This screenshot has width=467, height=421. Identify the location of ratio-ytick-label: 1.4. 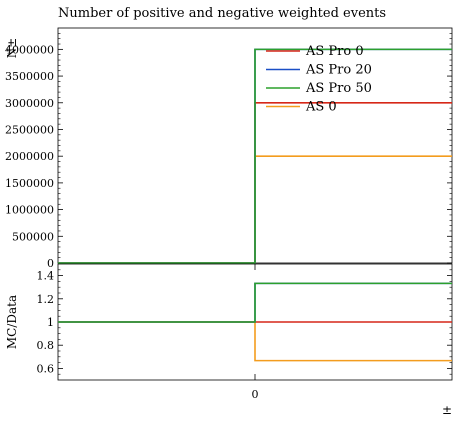
(46, 276).